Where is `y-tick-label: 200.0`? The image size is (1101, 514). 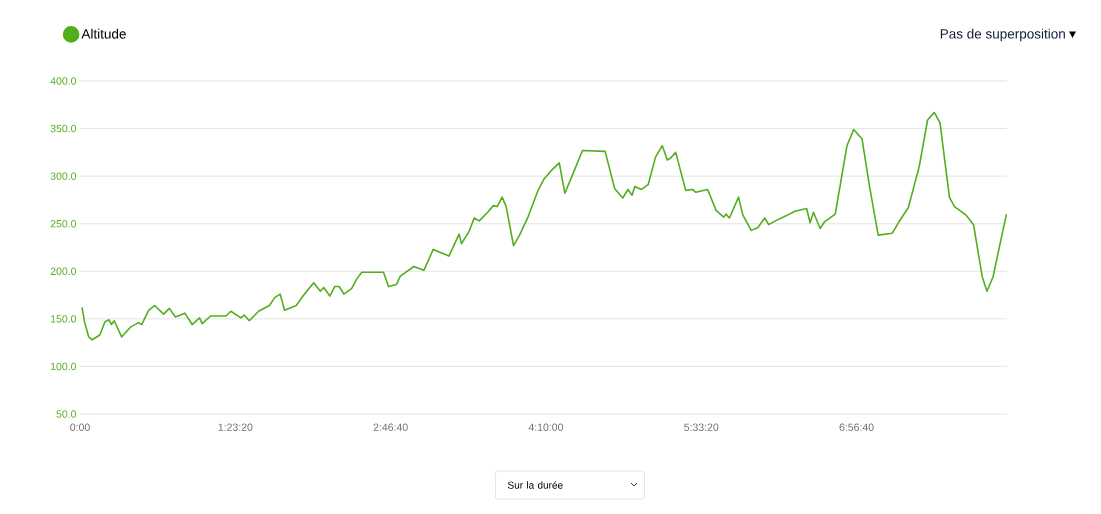 y-tick-label: 200.0 is located at coordinates (63, 271).